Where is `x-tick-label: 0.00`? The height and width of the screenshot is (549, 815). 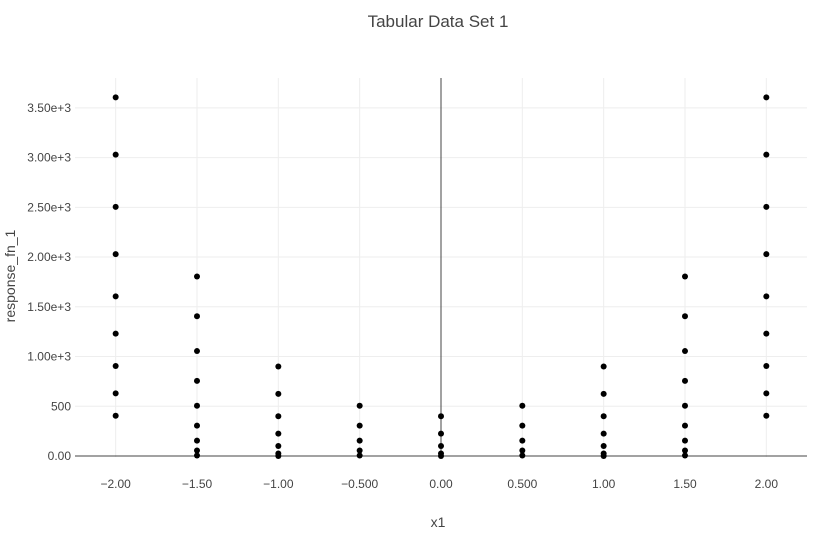 x-tick-label: 0.00 is located at coordinates (441, 484).